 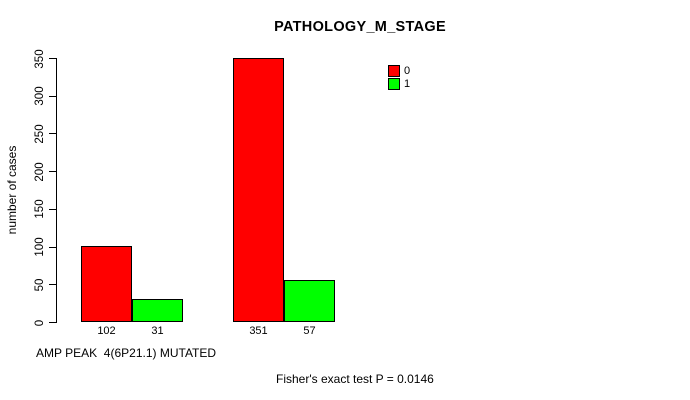 What do you see at coordinates (40, 134) in the screenshot?
I see `y-tick-label: 250` at bounding box center [40, 134].